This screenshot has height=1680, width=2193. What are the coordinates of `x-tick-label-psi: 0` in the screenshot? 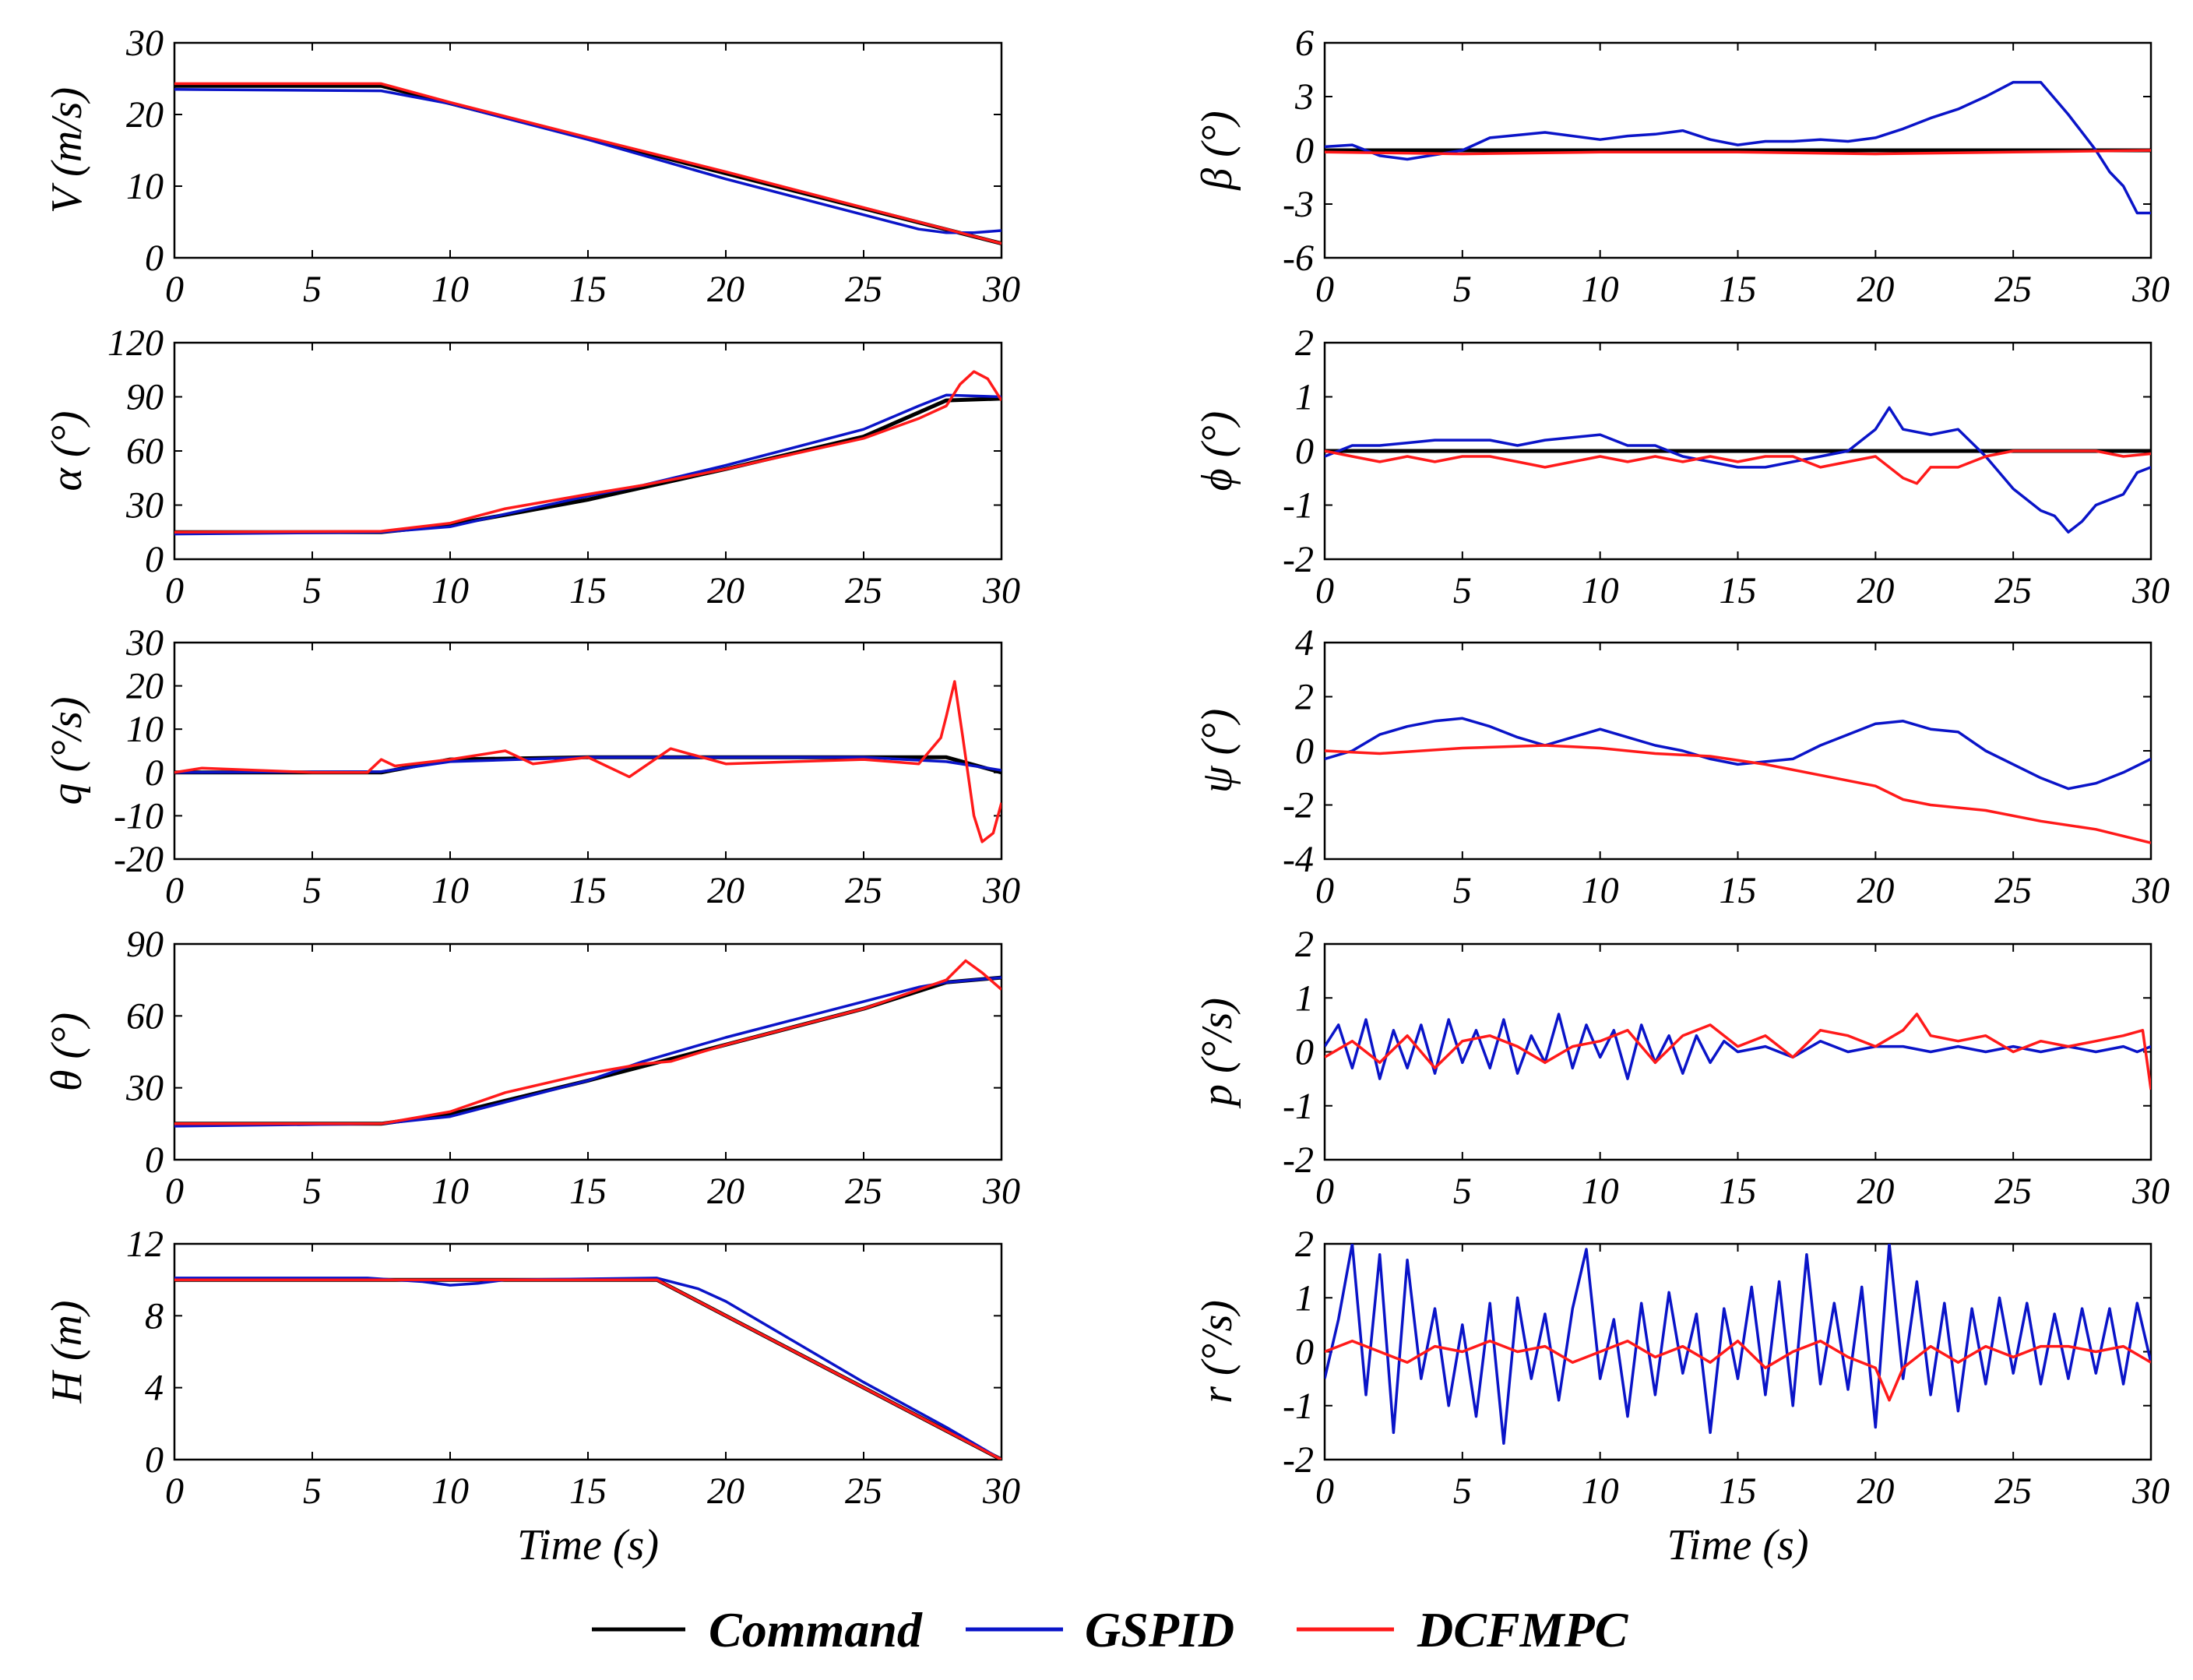 It's located at (1324, 890).